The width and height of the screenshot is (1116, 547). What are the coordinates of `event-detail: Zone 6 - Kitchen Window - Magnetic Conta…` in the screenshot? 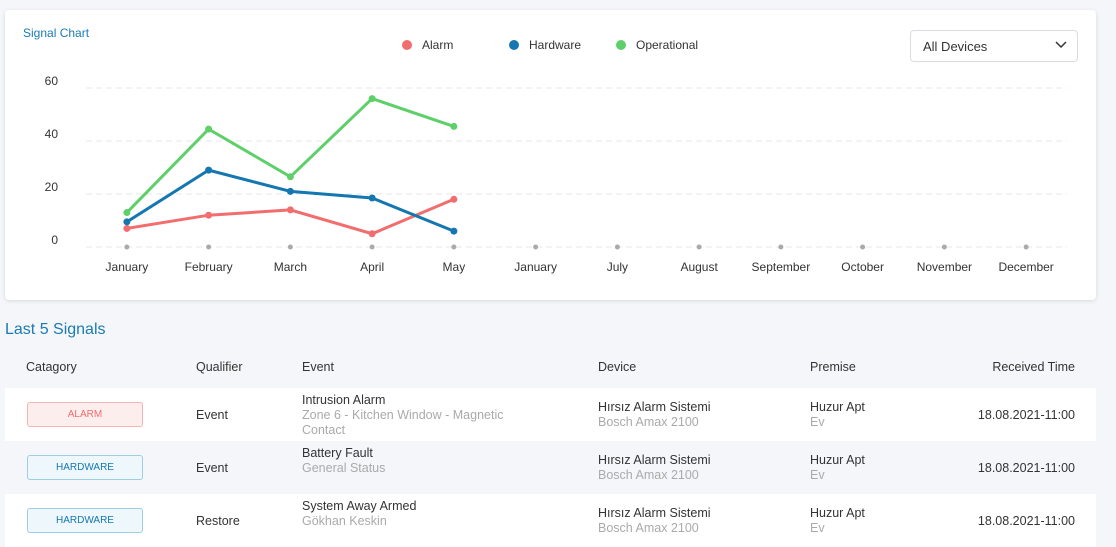 It's located at (403, 422).